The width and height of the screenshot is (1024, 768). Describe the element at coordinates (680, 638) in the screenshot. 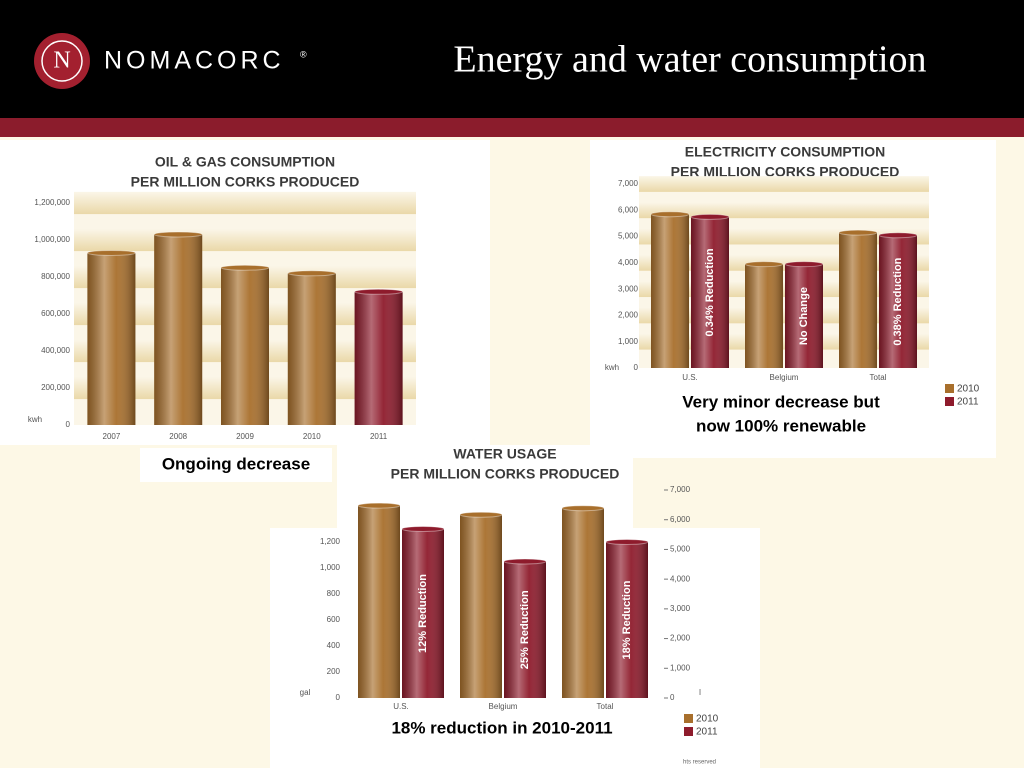

I see `y2-tick-label: 2,000` at that location.